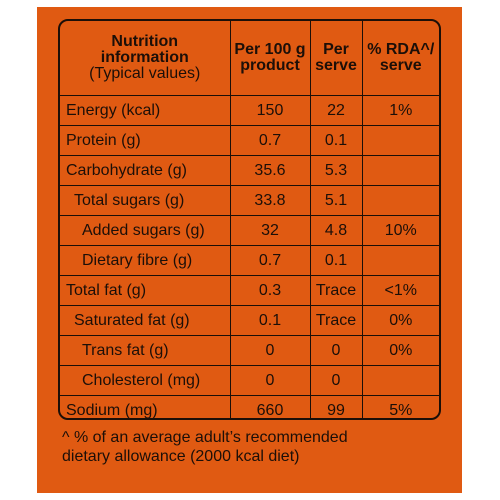 This screenshot has height=500, width=500. Describe the element at coordinates (145, 170) in the screenshot. I see `row-label-carbohydrate: Carbohydrate (g)` at that location.